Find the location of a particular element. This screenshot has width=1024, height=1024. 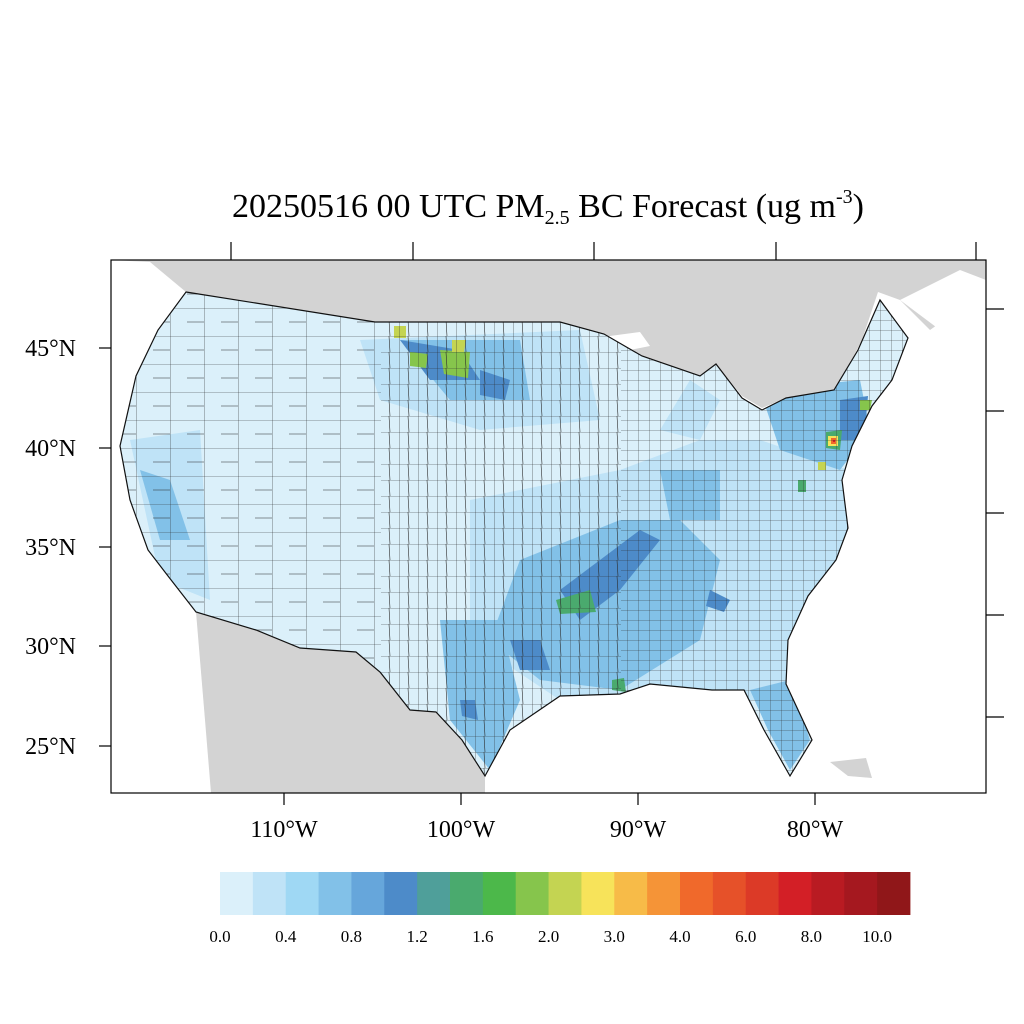

lat-label: 40°N is located at coordinates (50, 449).